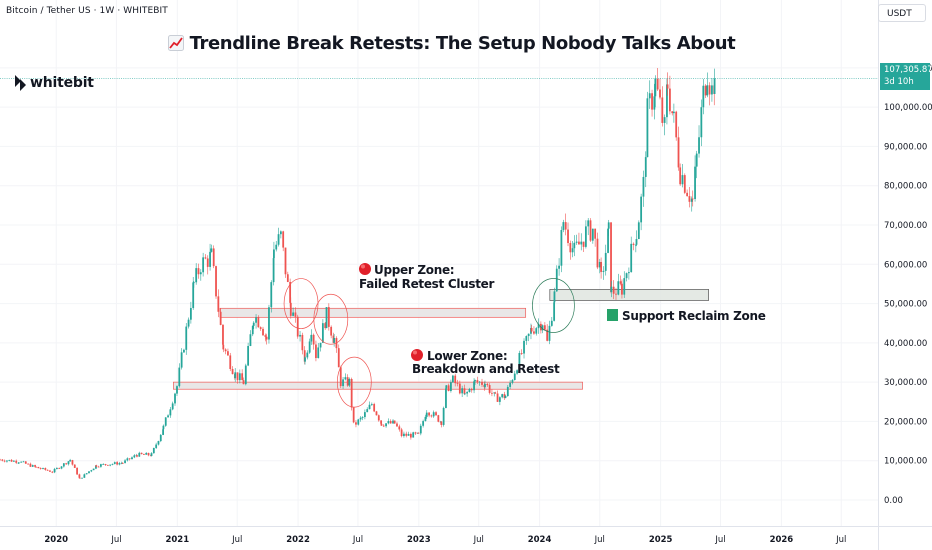 The width and height of the screenshot is (932, 550). Describe the element at coordinates (540, 540) in the screenshot. I see `x-tick-label: 2024` at that location.